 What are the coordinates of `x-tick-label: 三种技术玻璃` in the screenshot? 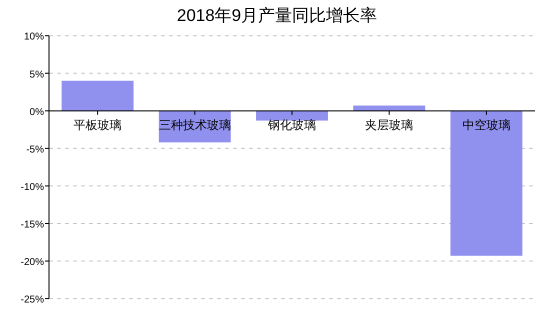 It's located at (194, 125).